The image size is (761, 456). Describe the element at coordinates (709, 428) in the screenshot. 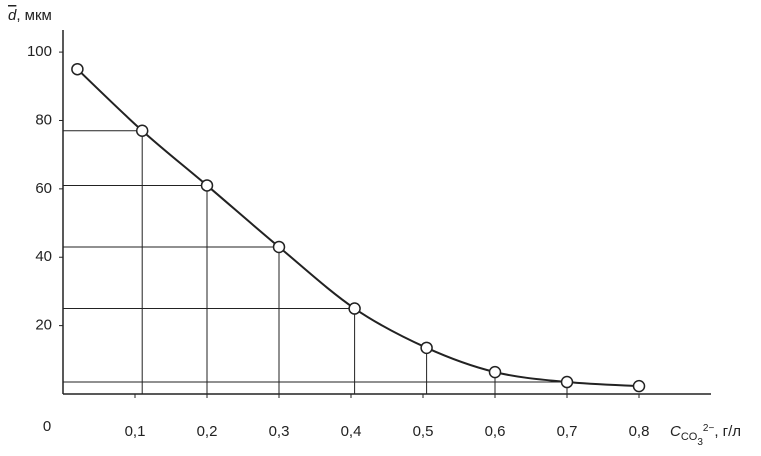

I see `x-label-charge: 2−` at that location.